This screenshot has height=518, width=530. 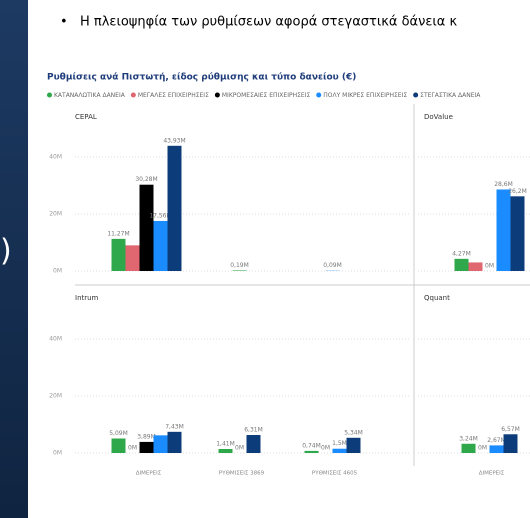 I want to click on value-label: 0,19M, so click(x=239, y=265).